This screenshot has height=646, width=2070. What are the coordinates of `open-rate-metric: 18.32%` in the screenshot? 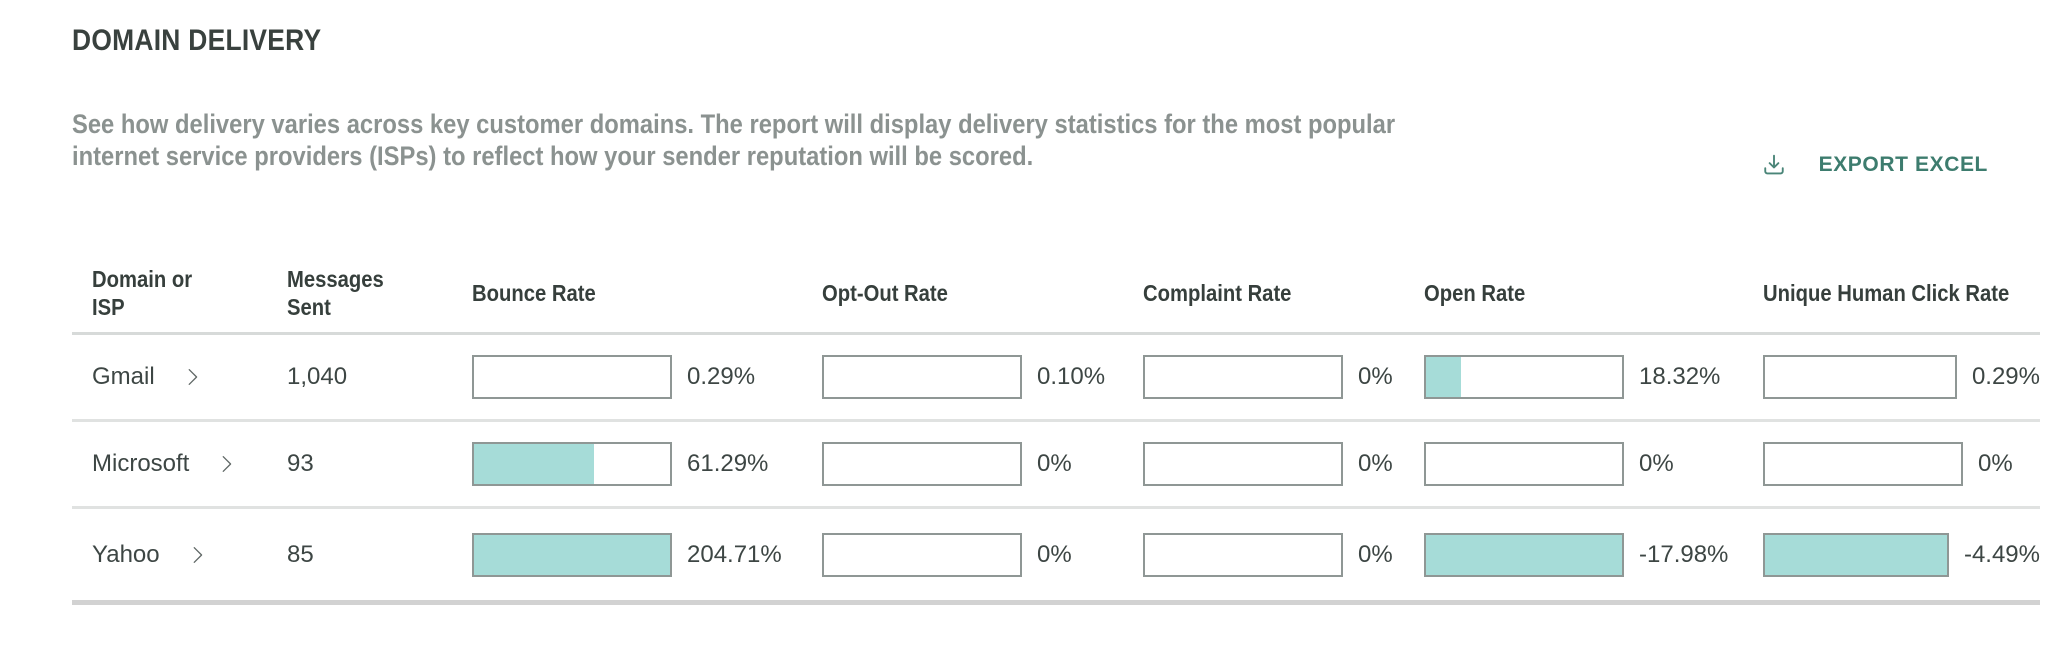 It's located at (1593, 377).